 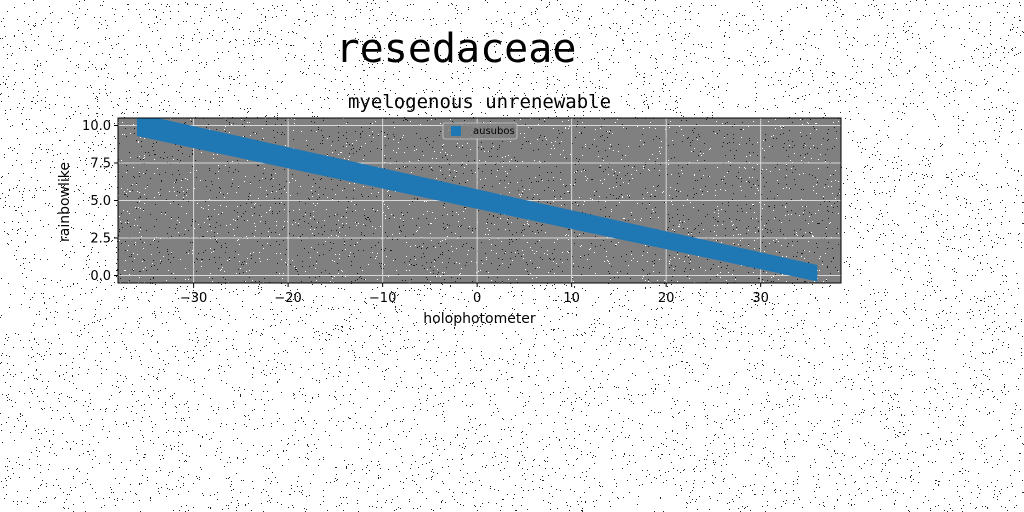 I want to click on legend-box, so click(x=480, y=131).